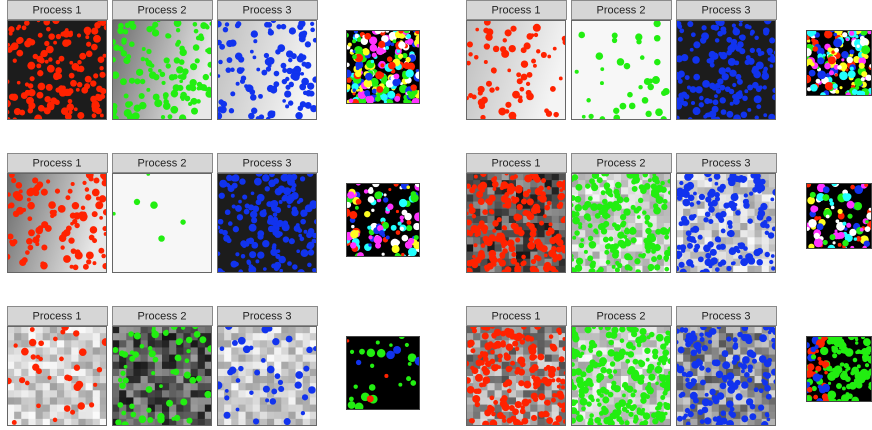 The height and width of the screenshot is (430, 872). I want to click on panel-frame, so click(726, 376).